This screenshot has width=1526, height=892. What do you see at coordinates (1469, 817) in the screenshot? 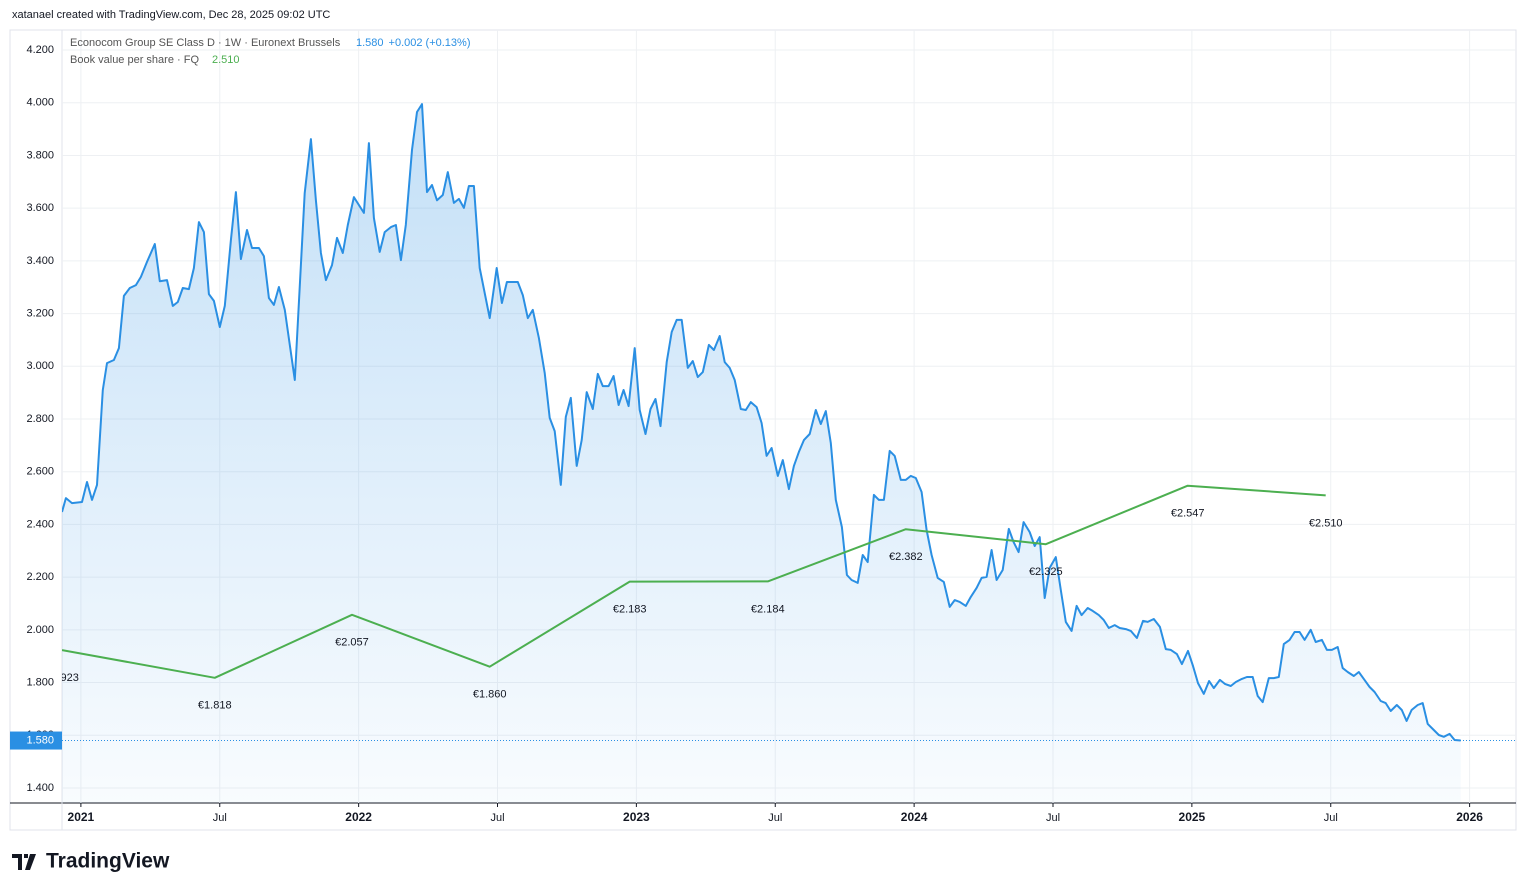
I see `x-tick-label: 2026` at bounding box center [1469, 817].